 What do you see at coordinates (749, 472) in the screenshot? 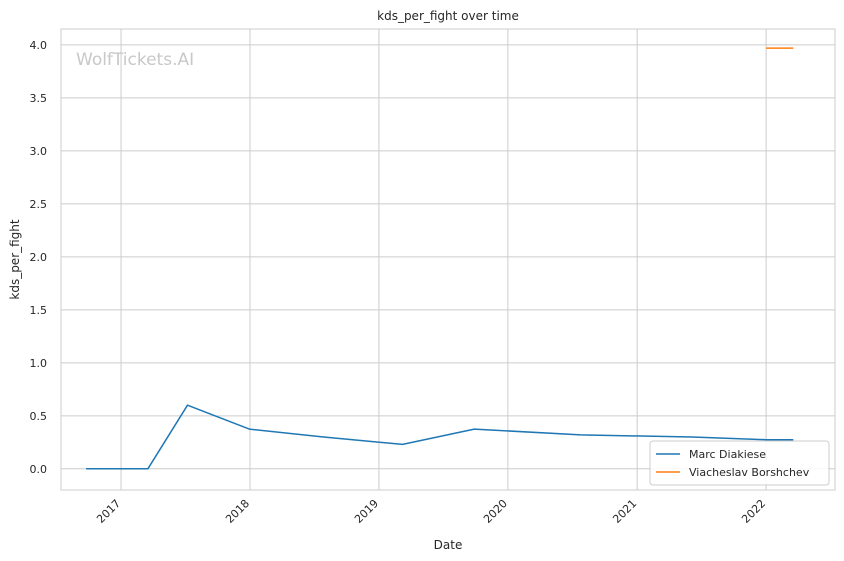
I see `legend-entry: Viacheslav Borshchev` at bounding box center [749, 472].